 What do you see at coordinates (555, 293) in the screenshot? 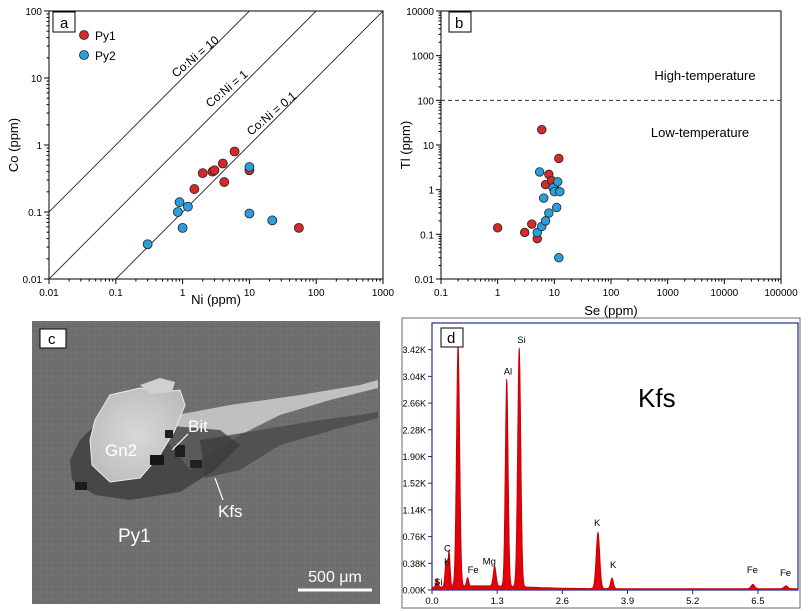
I see `b-xtick-label: 10` at bounding box center [555, 293].